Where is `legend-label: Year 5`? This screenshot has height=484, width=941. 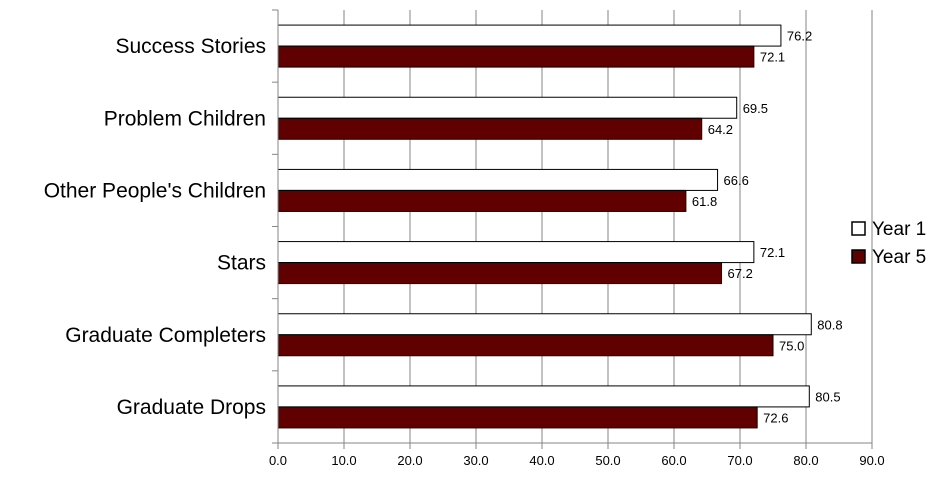 legend-label: Year 5 is located at coordinates (899, 257).